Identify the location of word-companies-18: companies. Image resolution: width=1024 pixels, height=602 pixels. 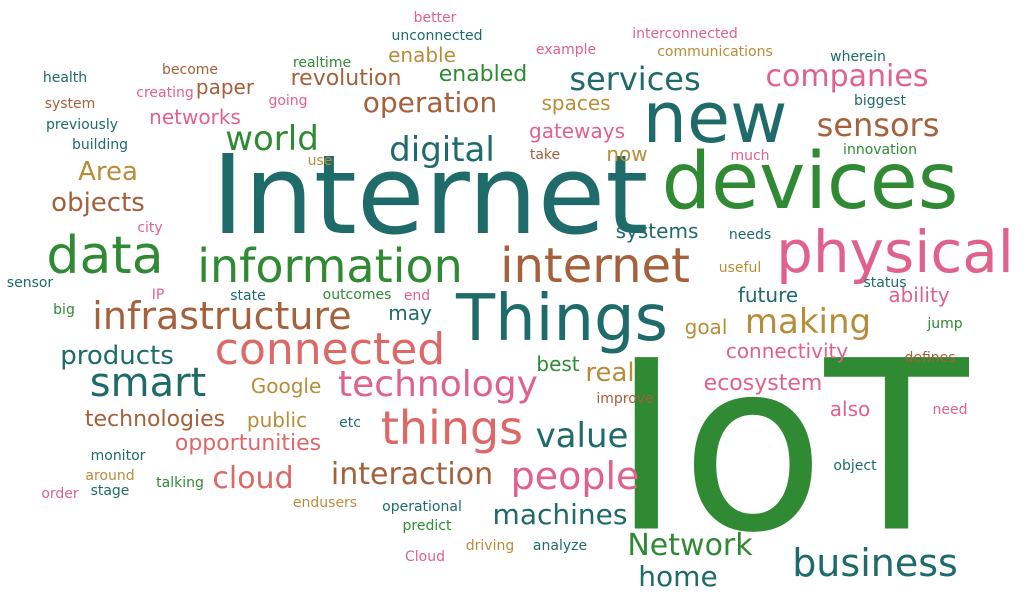
(847, 76).